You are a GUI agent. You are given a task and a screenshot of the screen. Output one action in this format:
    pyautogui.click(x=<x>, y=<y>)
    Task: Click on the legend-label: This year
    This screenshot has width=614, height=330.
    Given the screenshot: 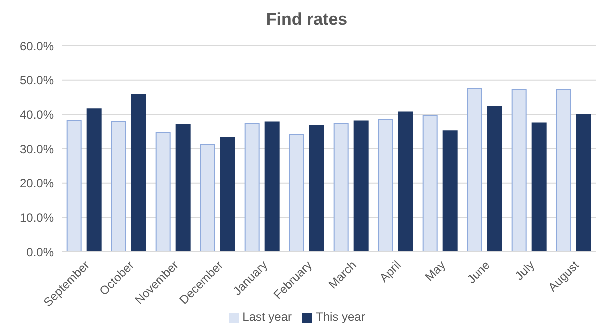 What is the action you would take?
    pyautogui.click(x=341, y=317)
    